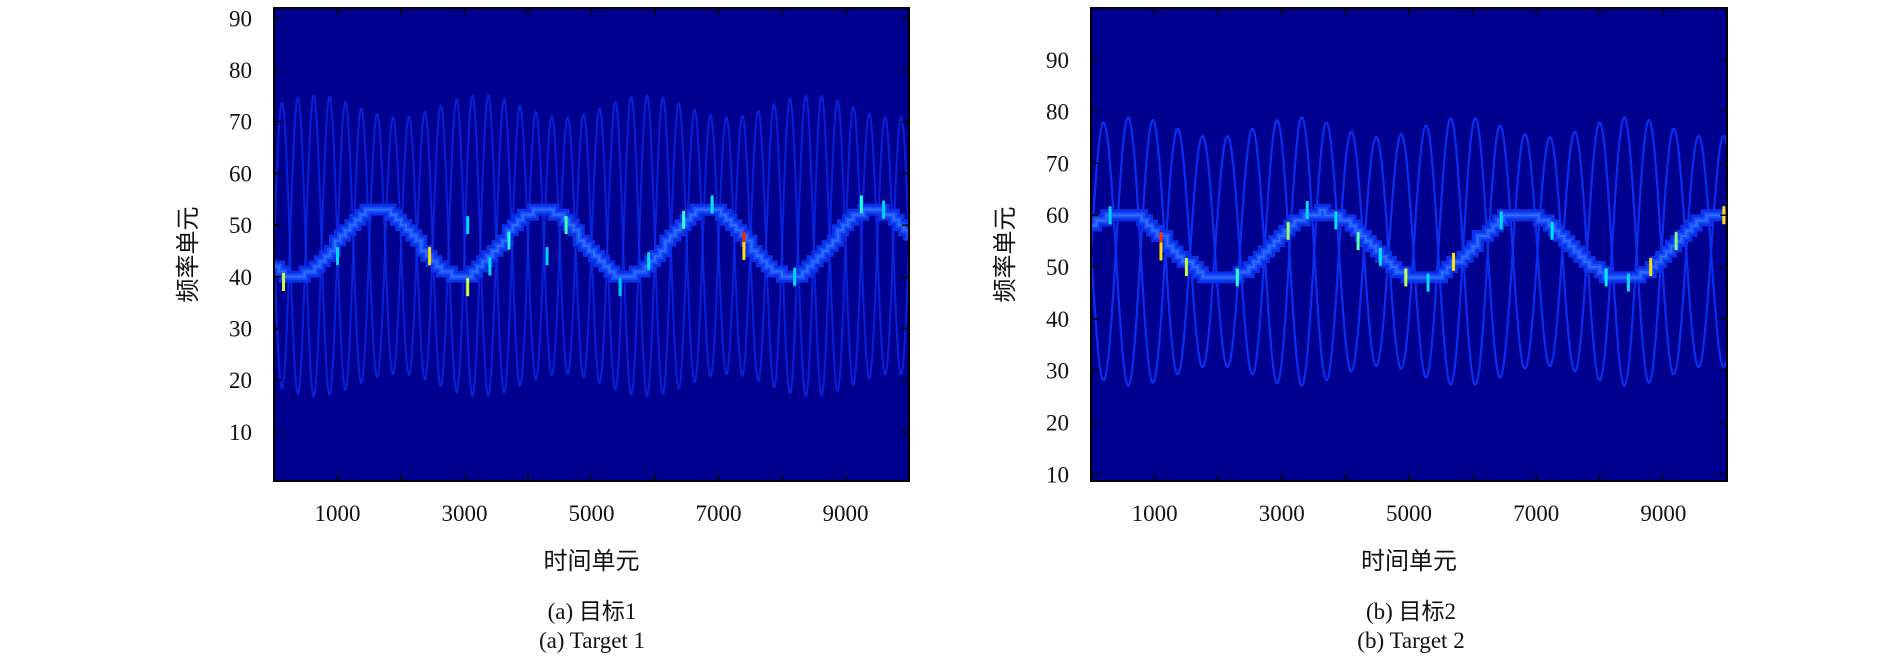 The image size is (1890, 661). What do you see at coordinates (592, 640) in the screenshot?
I see `subcaption-a-en: (a) Target 1` at bounding box center [592, 640].